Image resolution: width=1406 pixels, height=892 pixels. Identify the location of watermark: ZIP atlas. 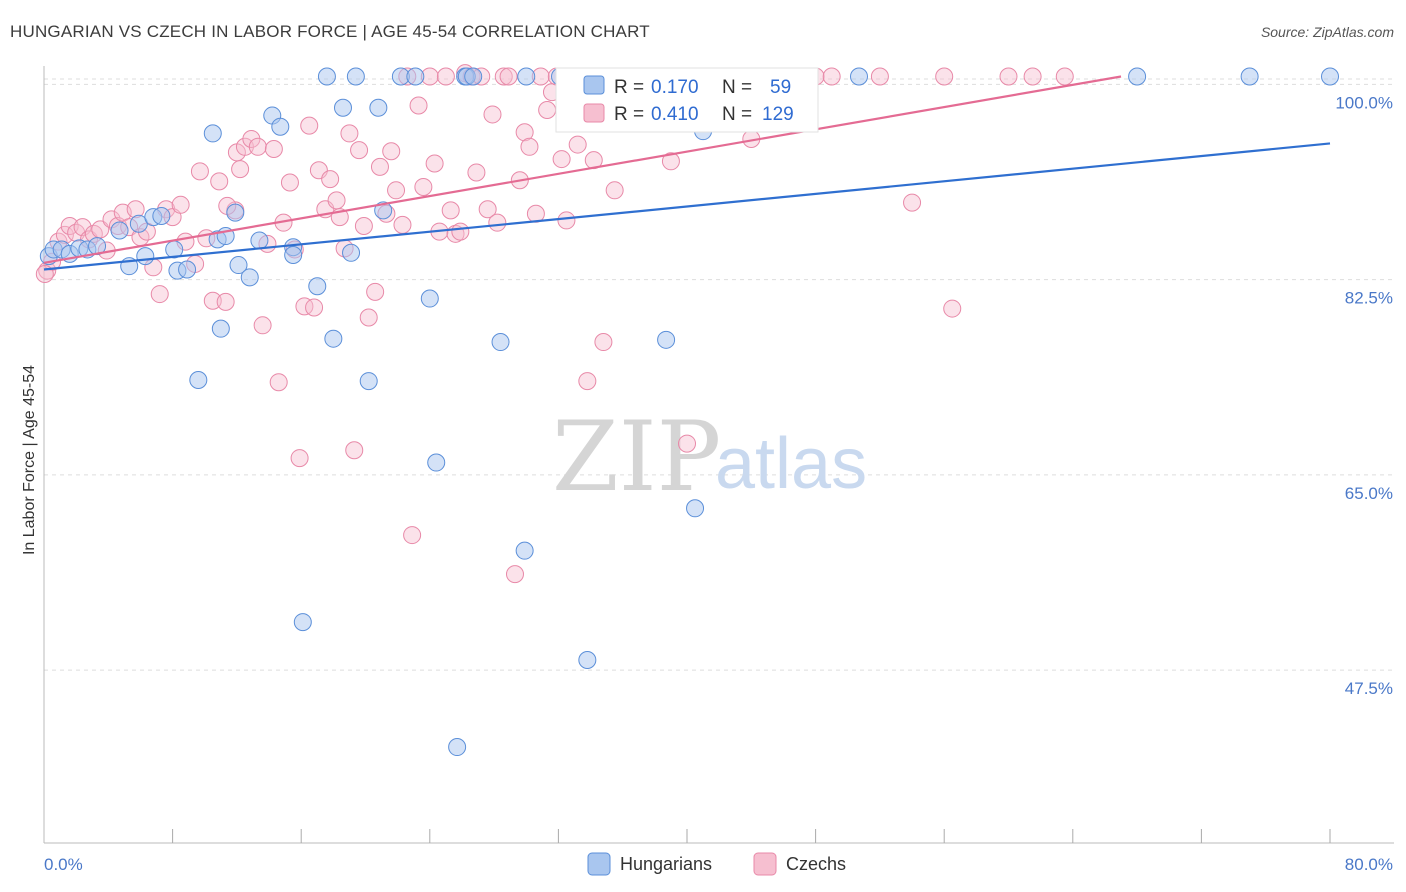
(709, 457).